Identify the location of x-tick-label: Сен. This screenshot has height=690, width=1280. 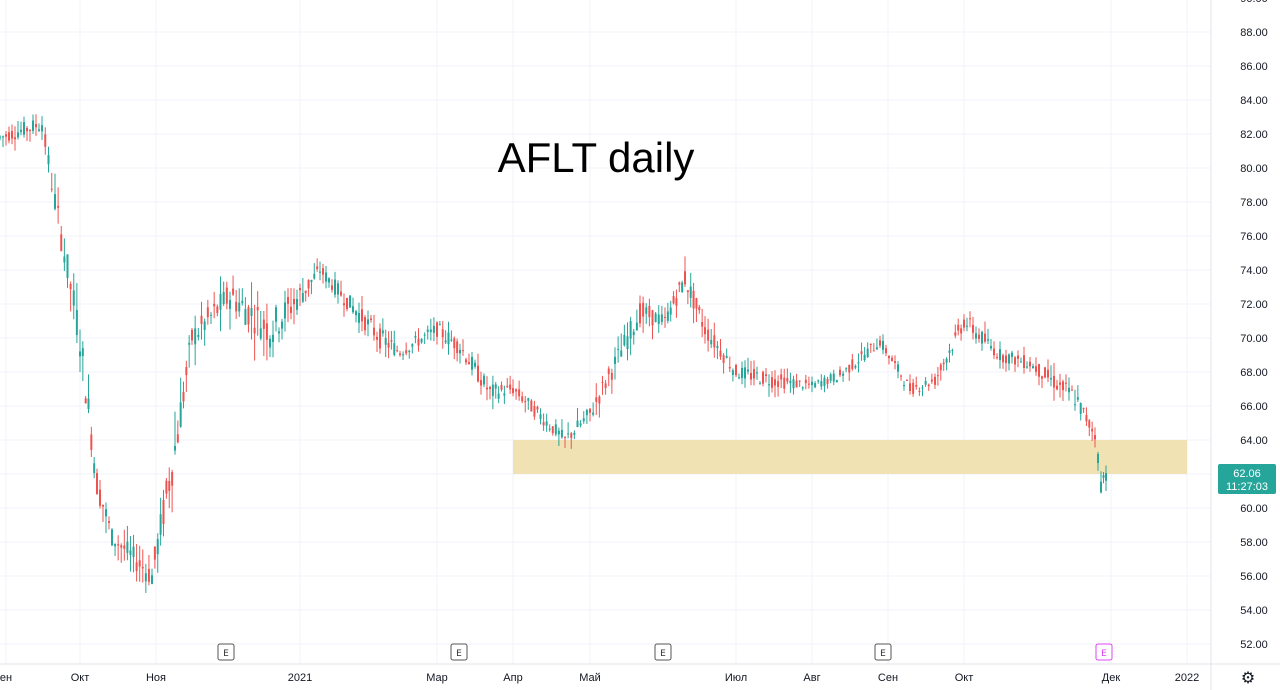
(888, 678).